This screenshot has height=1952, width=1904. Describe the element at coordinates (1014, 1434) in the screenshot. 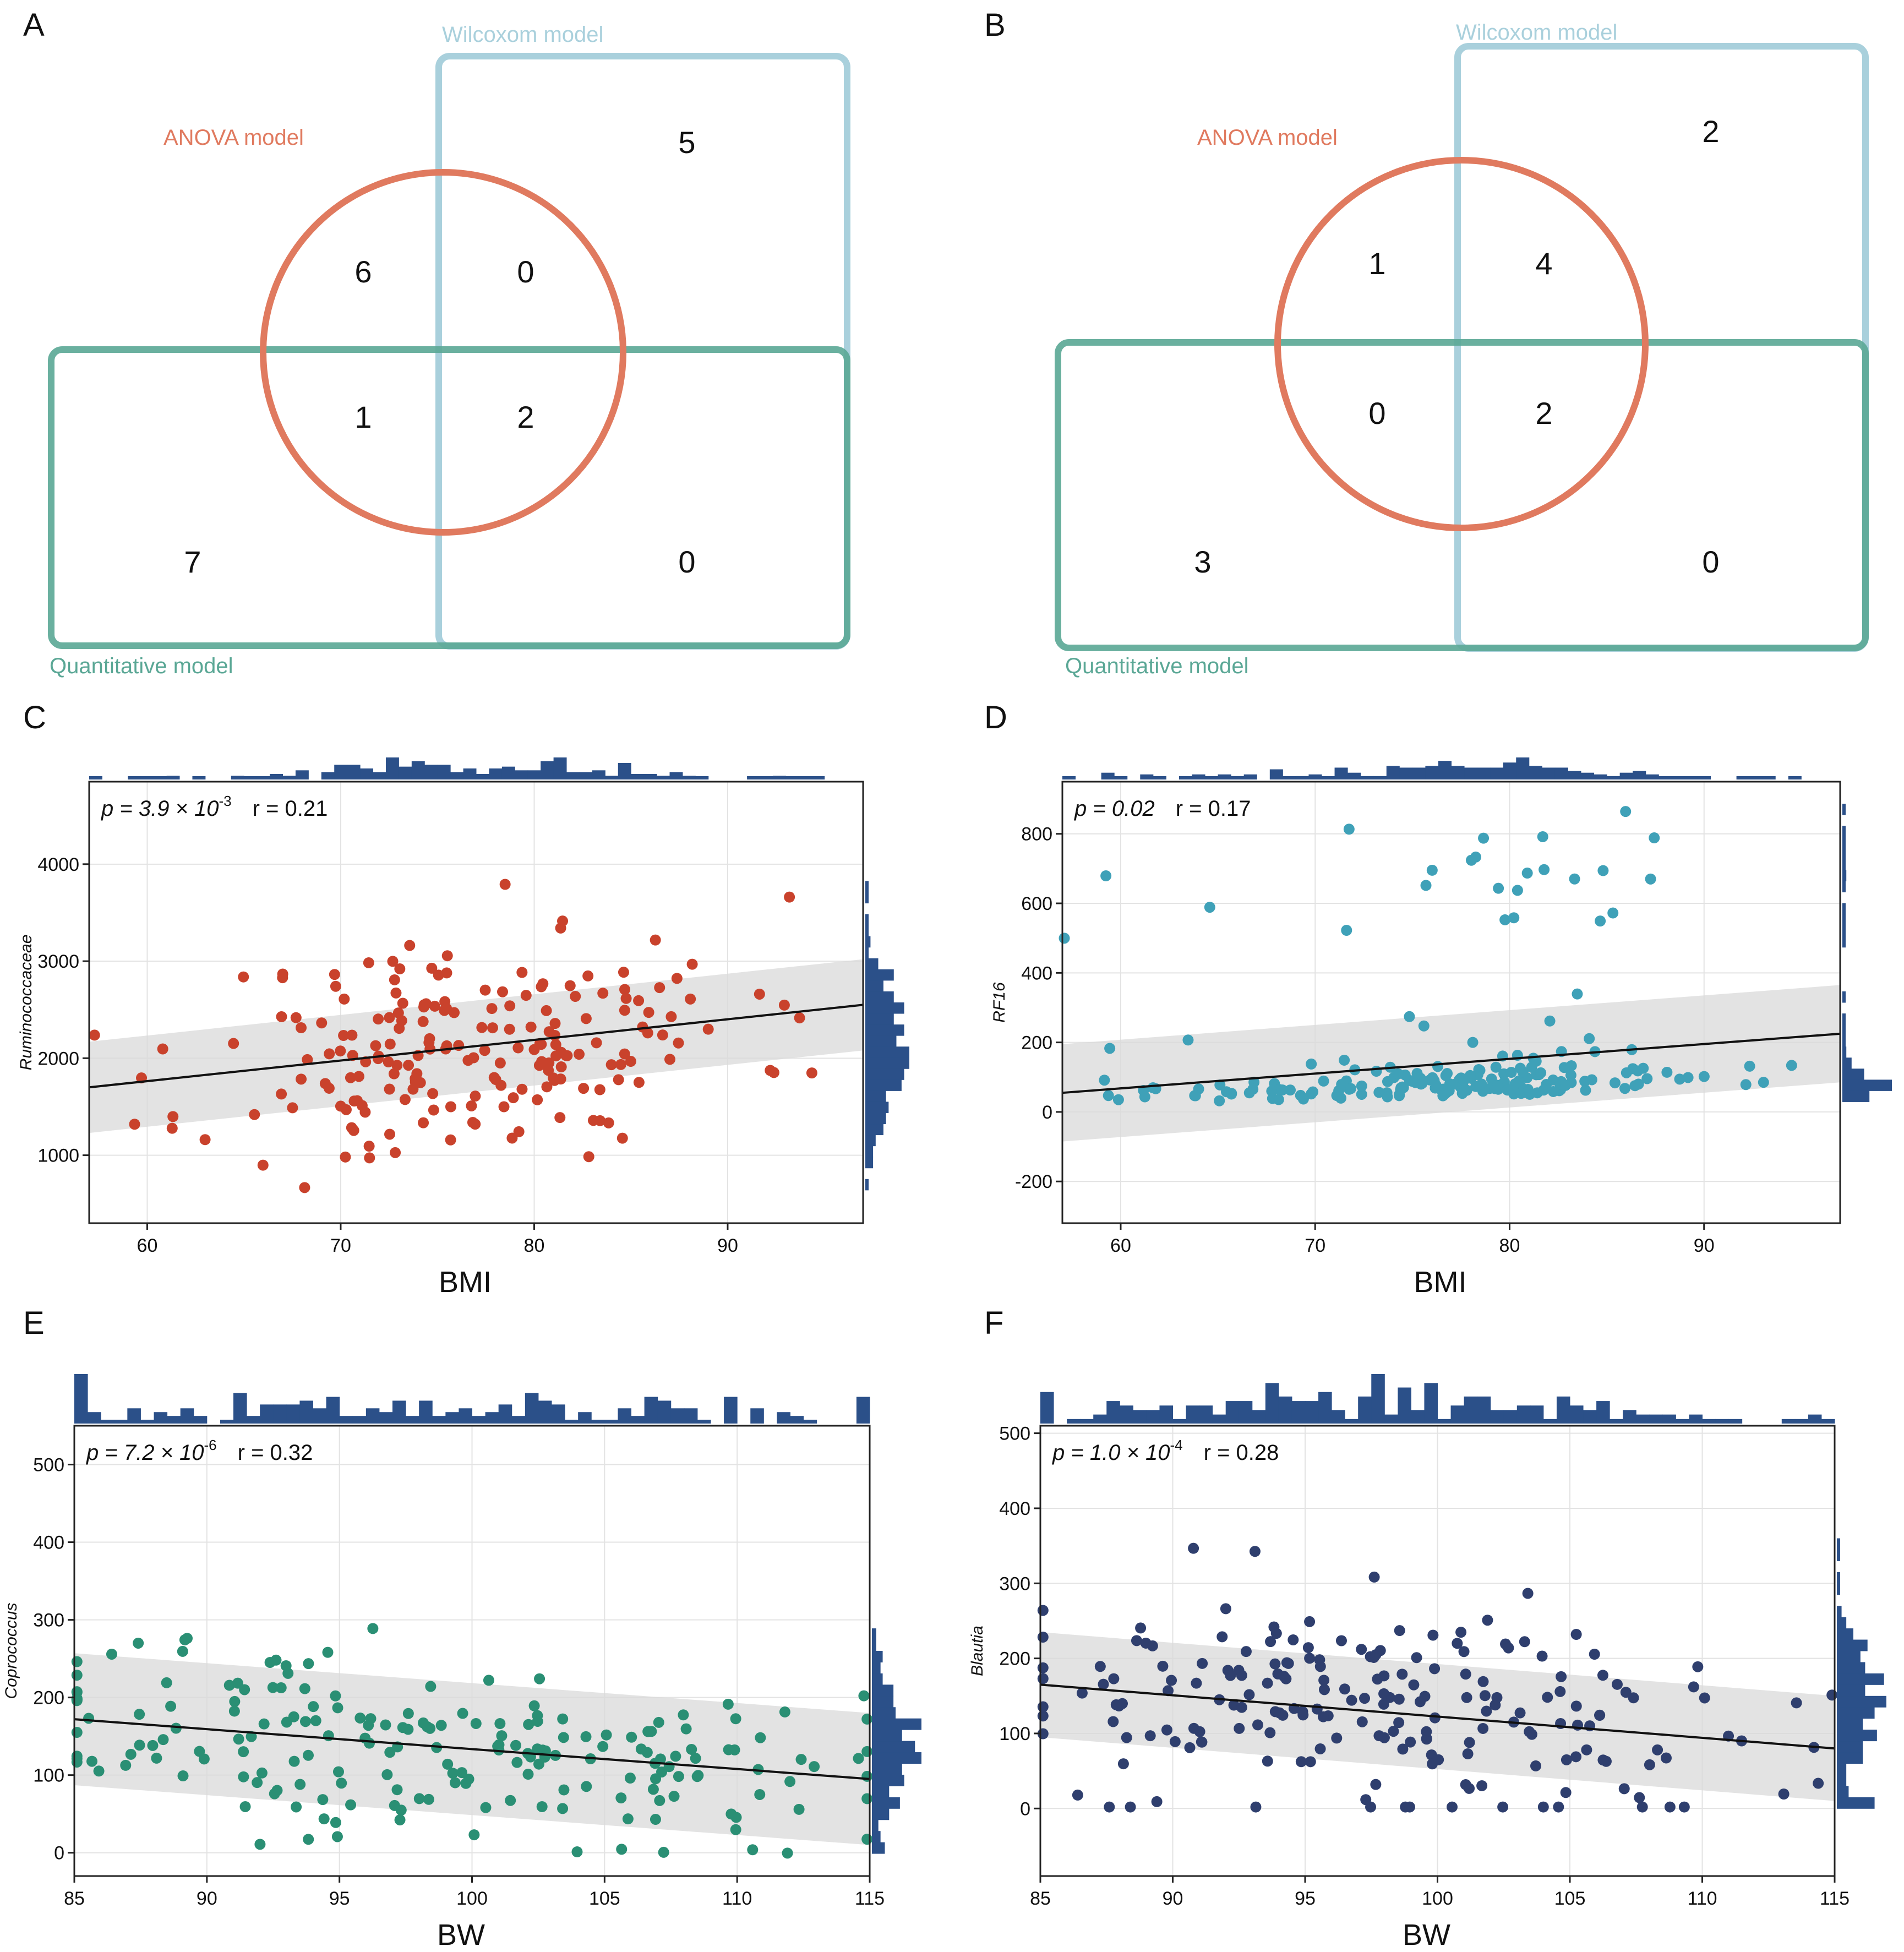

I see `y-tick-label: 500` at that location.